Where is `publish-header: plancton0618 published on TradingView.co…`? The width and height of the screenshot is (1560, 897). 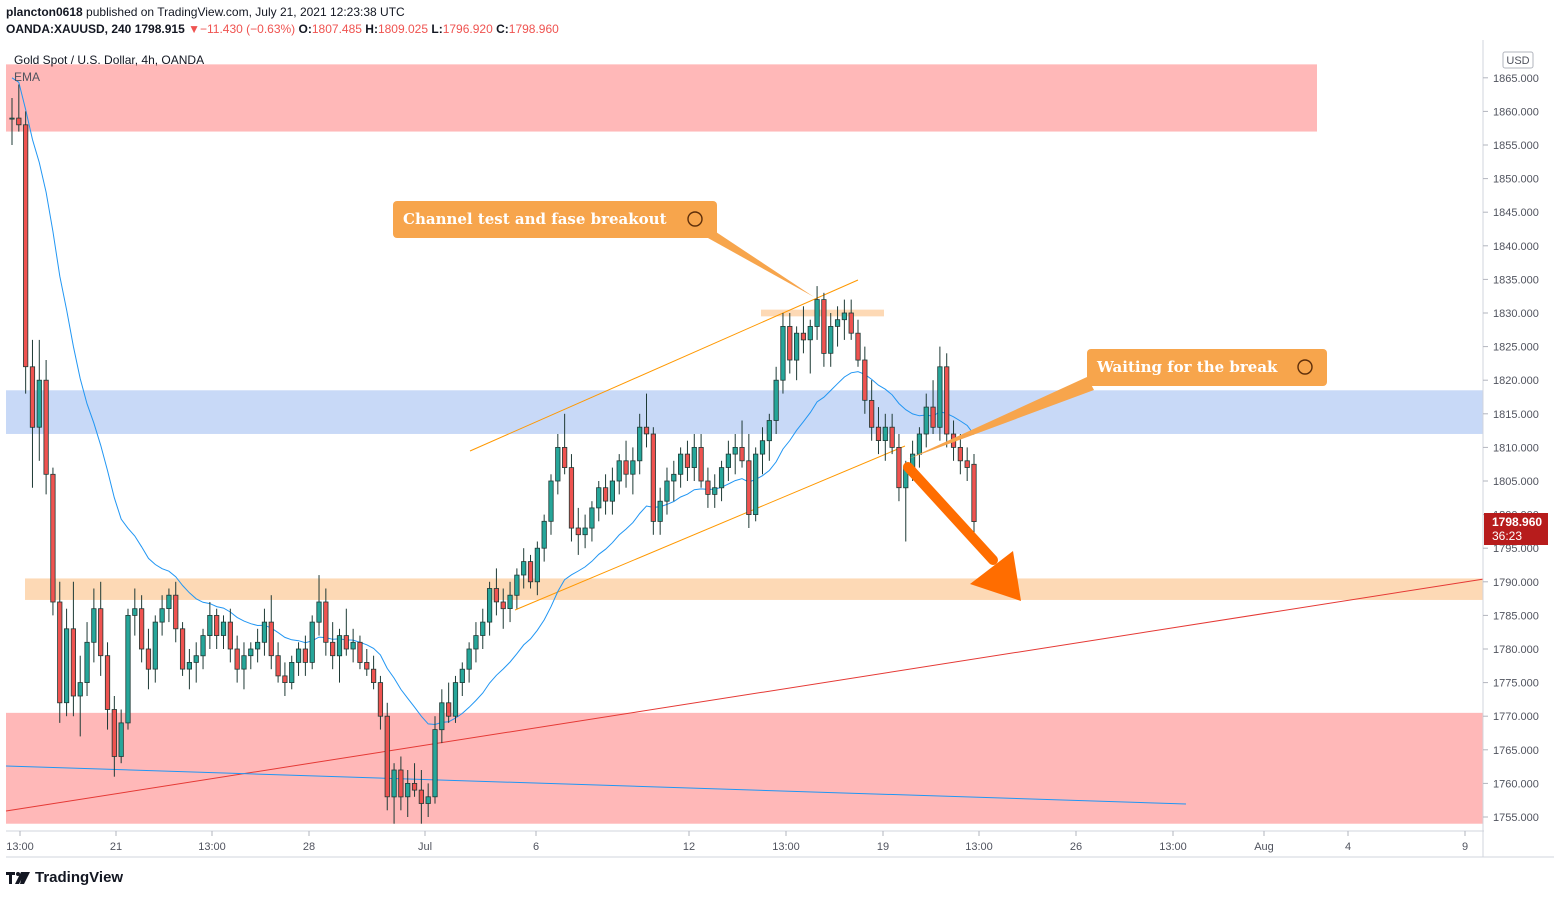 publish-header: plancton0618 published on TradingView.co… is located at coordinates (205, 12).